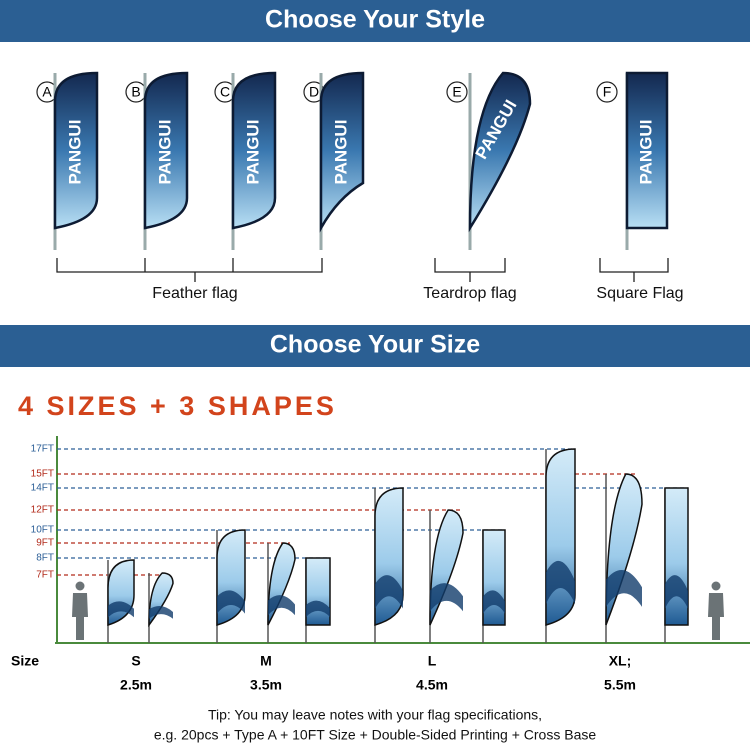 The height and width of the screenshot is (750, 750). I want to click on size-label: Size, so click(25, 661).